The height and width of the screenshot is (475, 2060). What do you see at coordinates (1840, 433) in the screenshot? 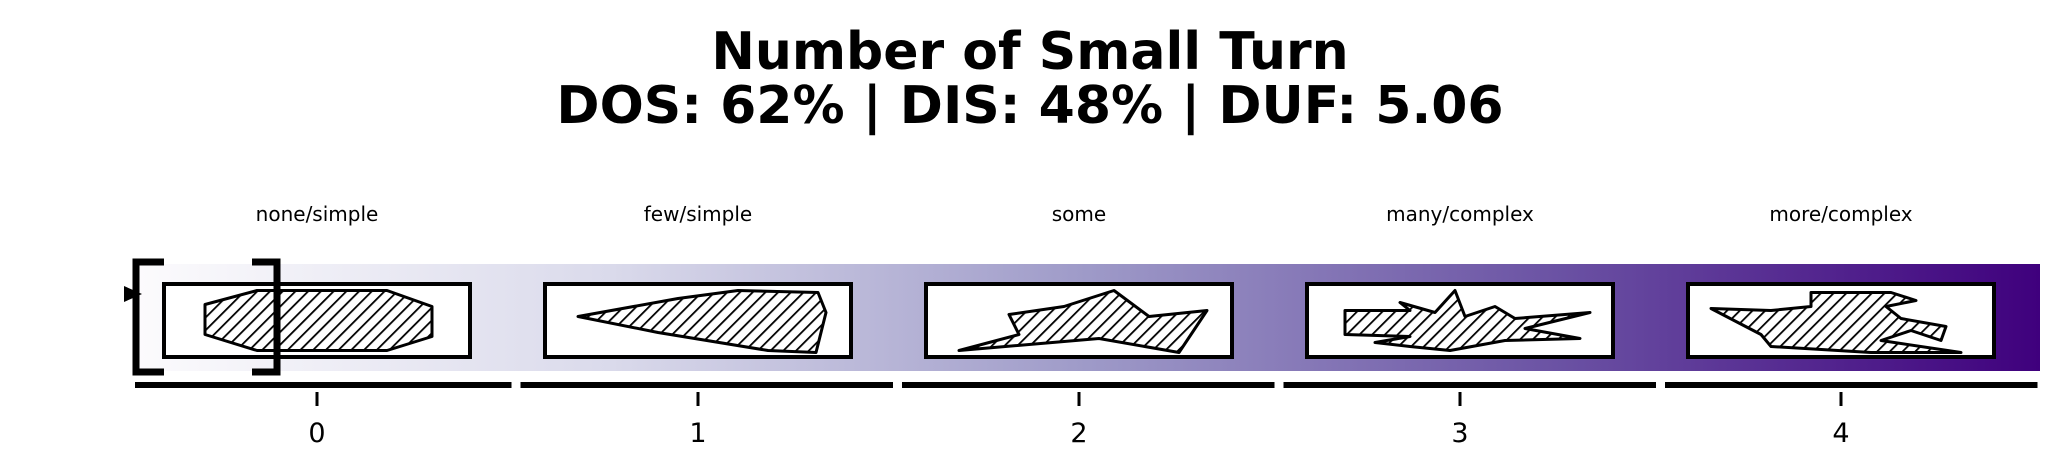
I see `tick-label: 4` at bounding box center [1840, 433].